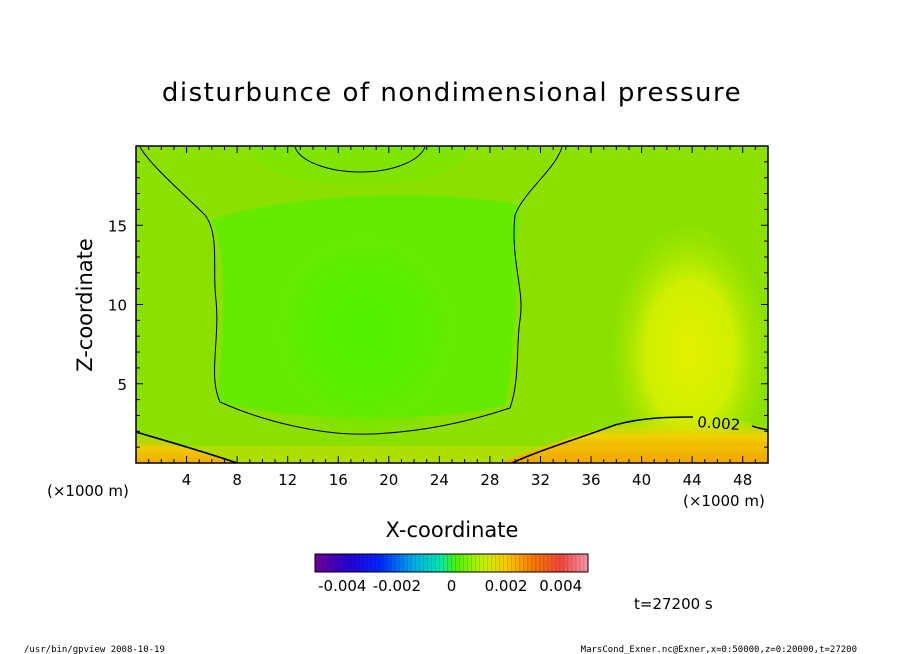 This screenshot has height=654, width=904. I want to click on x-tick-label: 20, so click(388, 480).